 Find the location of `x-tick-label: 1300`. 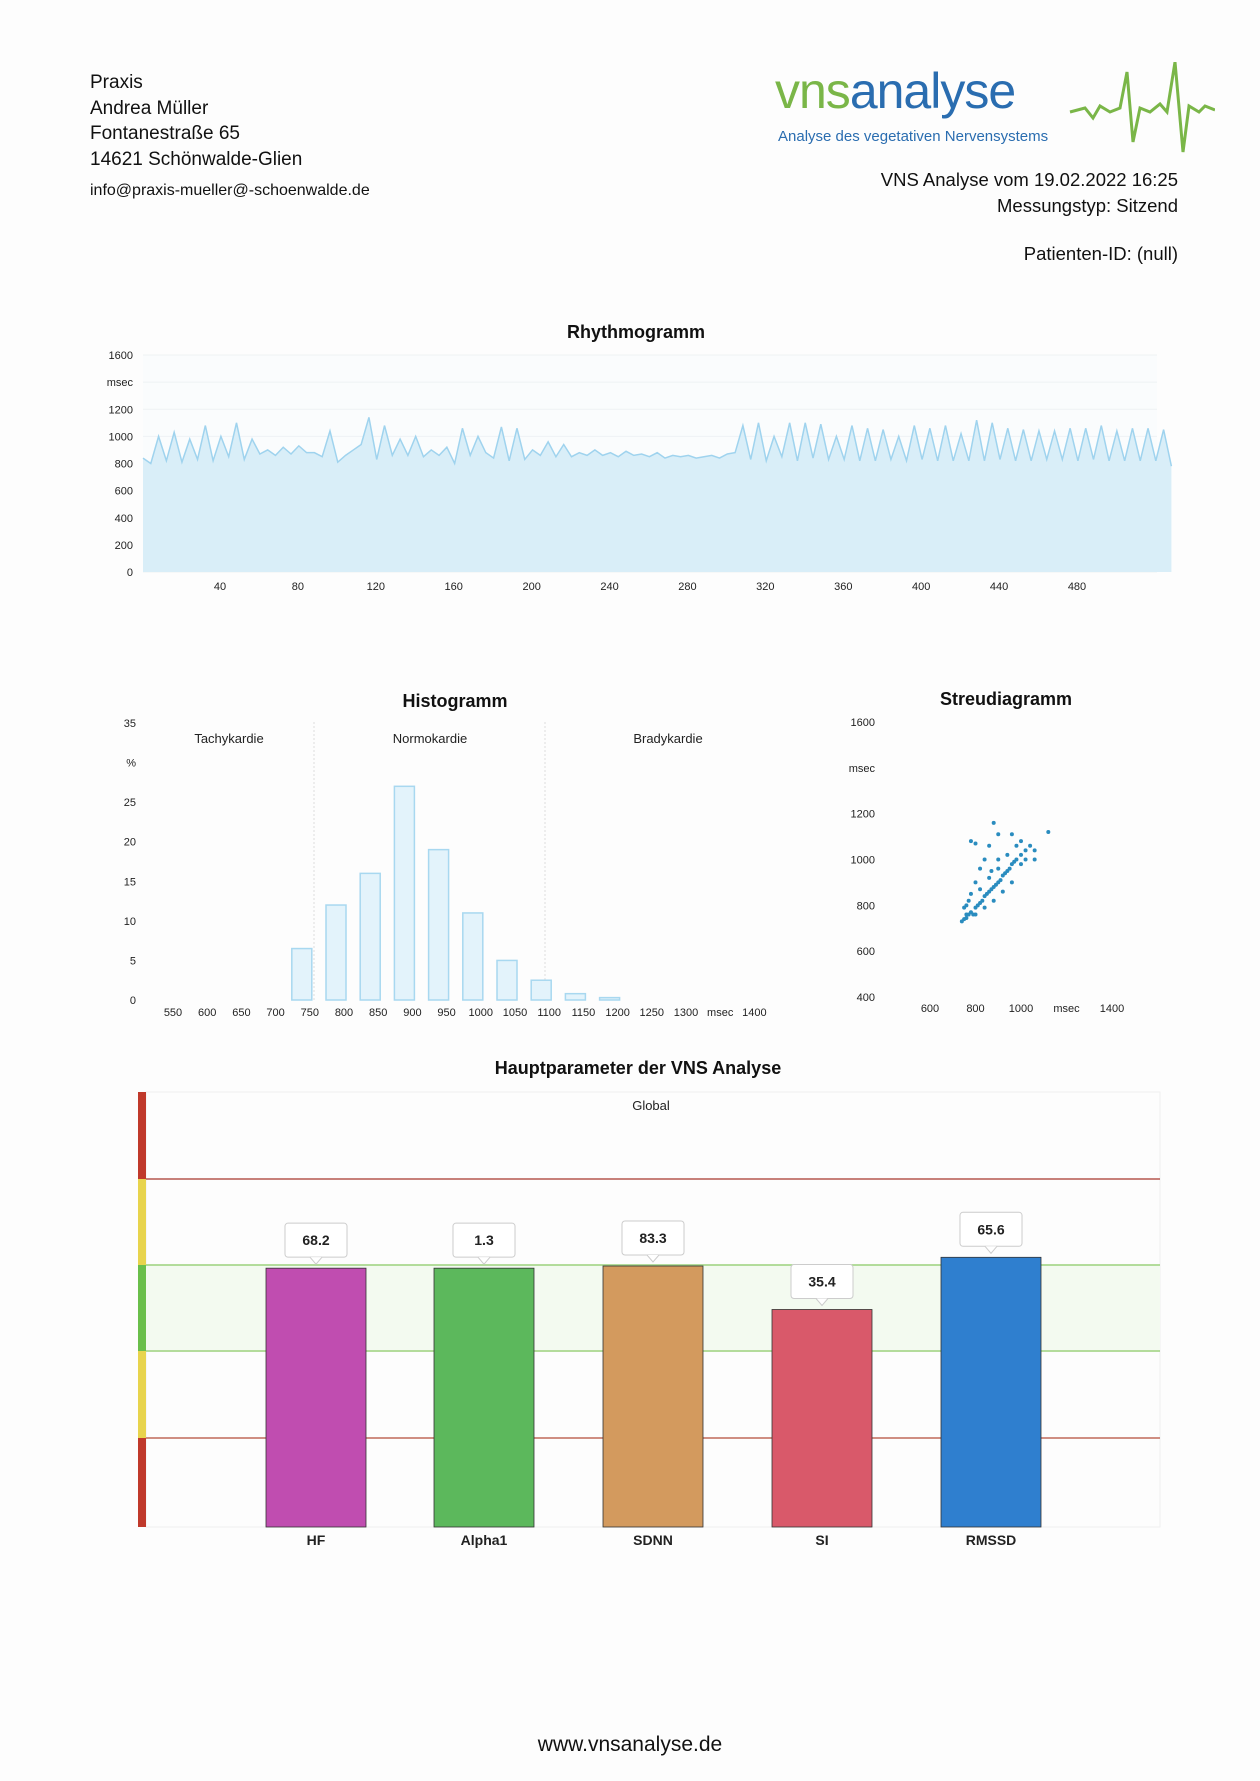

x-tick-label: 1300 is located at coordinates (686, 1013).